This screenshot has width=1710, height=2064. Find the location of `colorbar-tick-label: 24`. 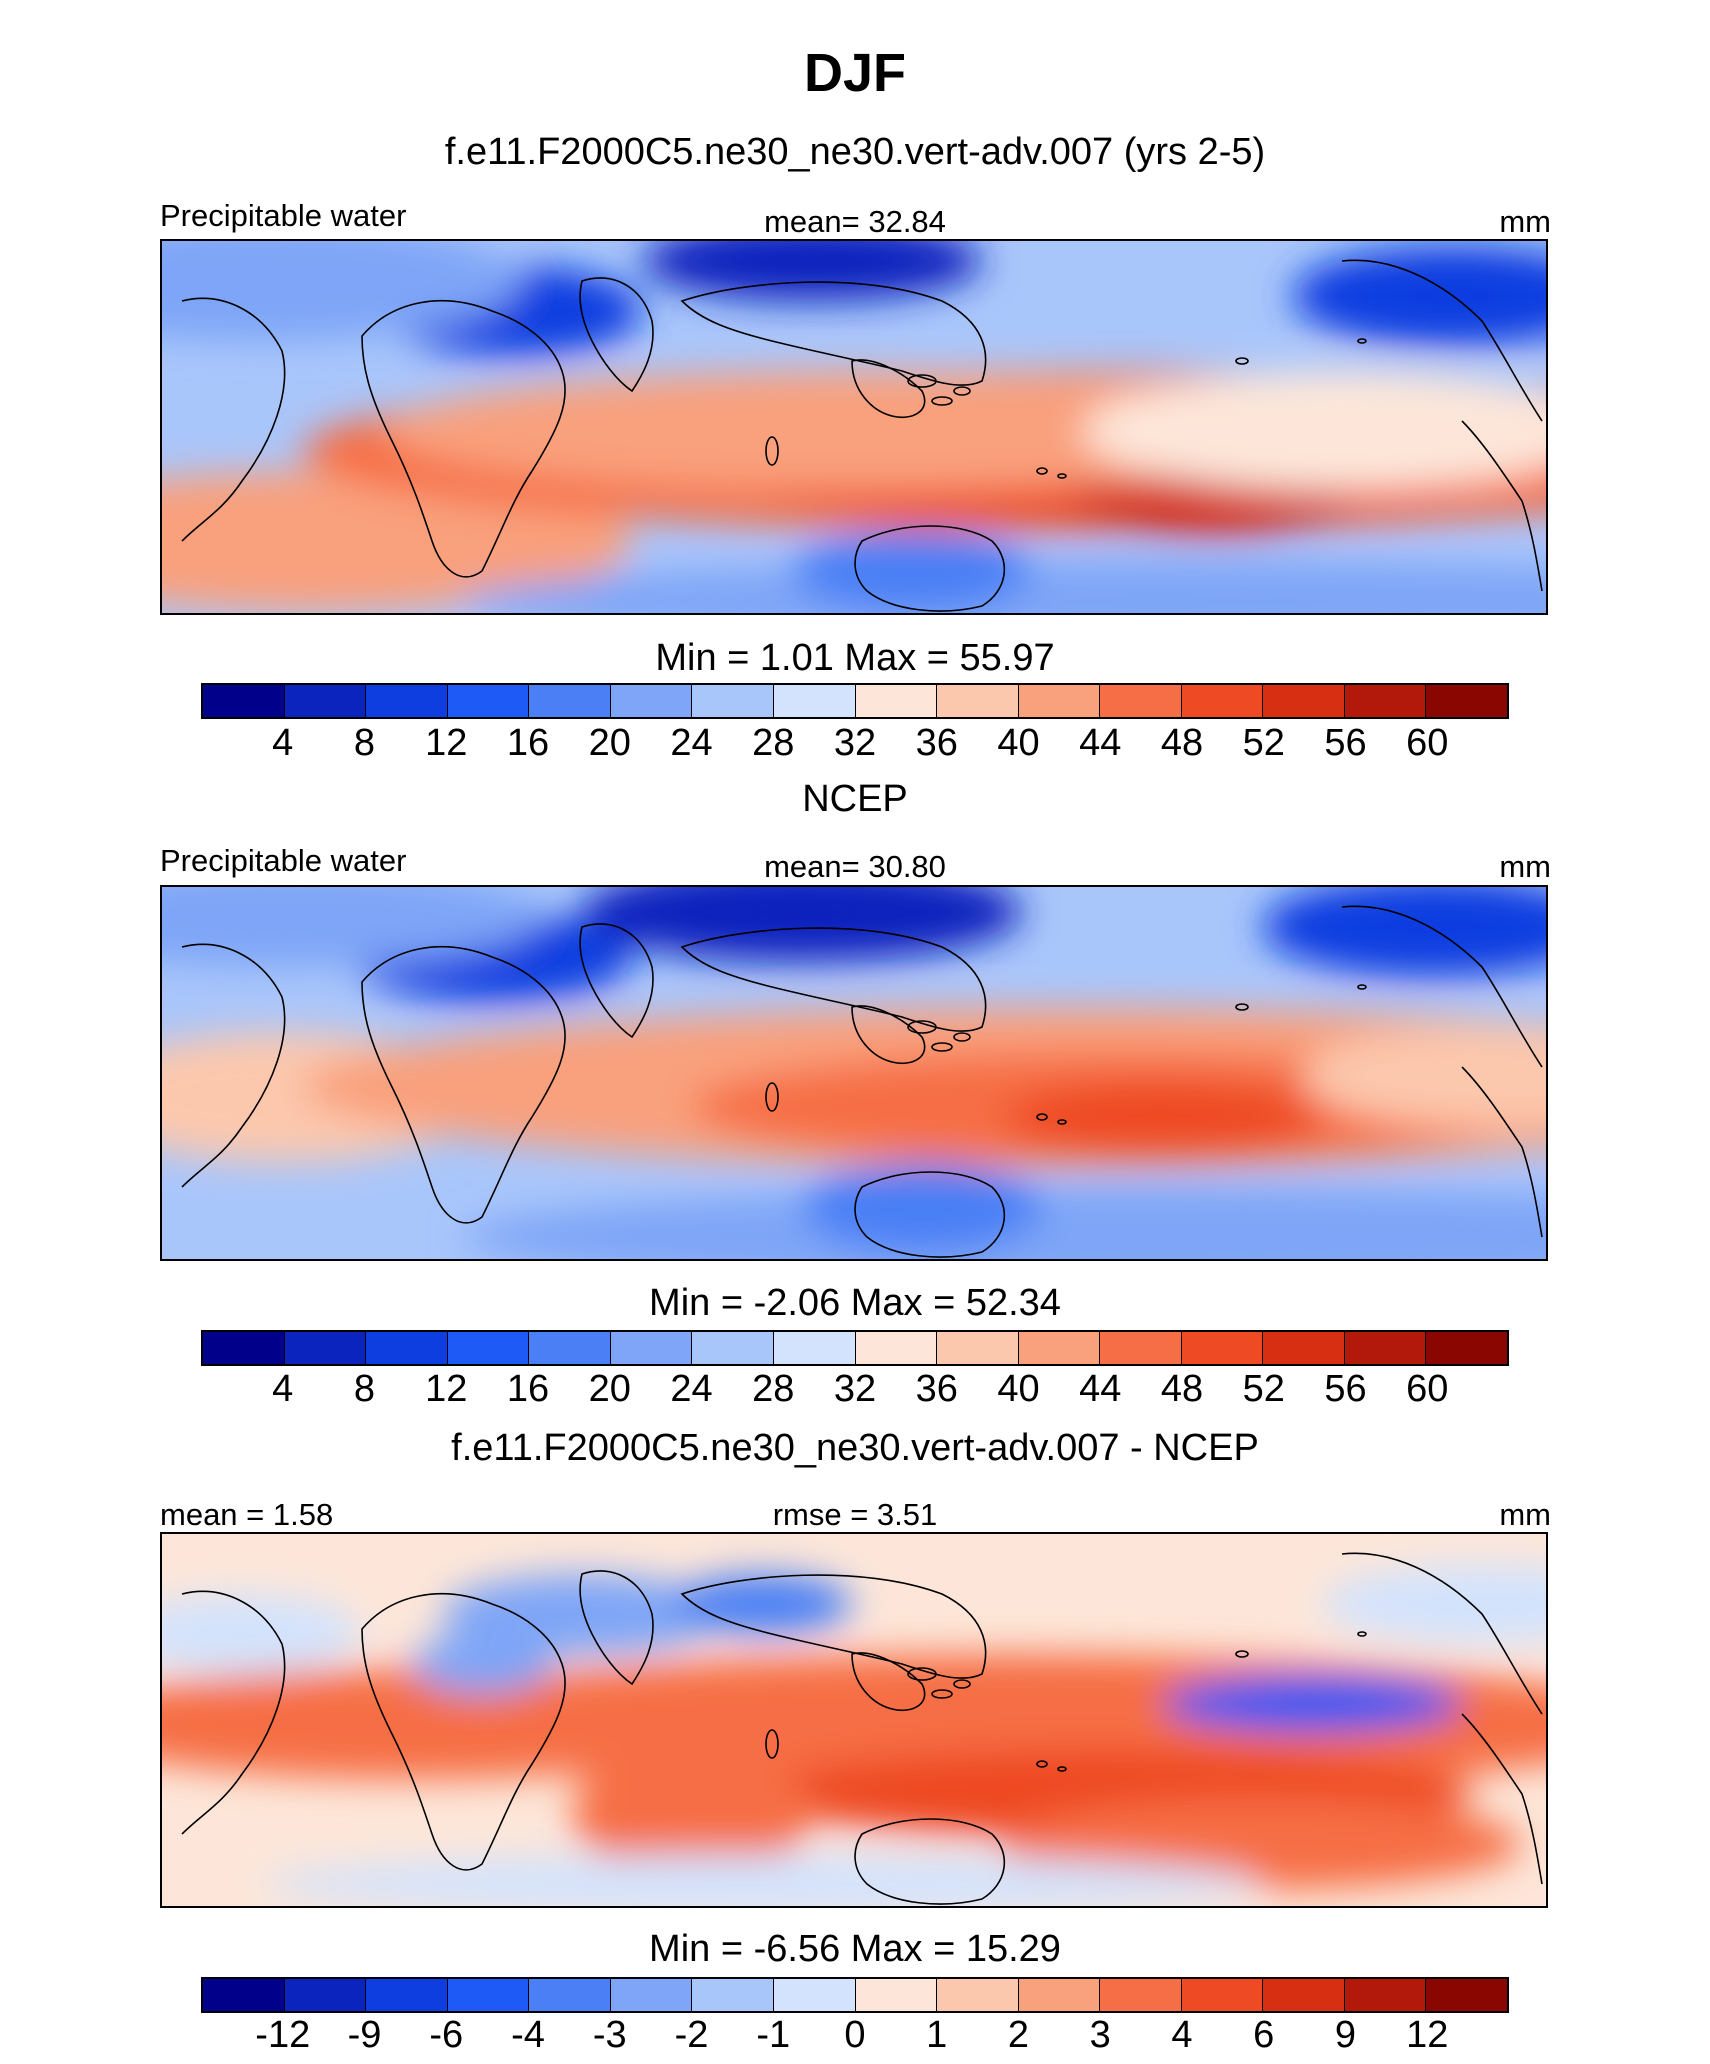

colorbar-tick-label: 24 is located at coordinates (691, 1389).